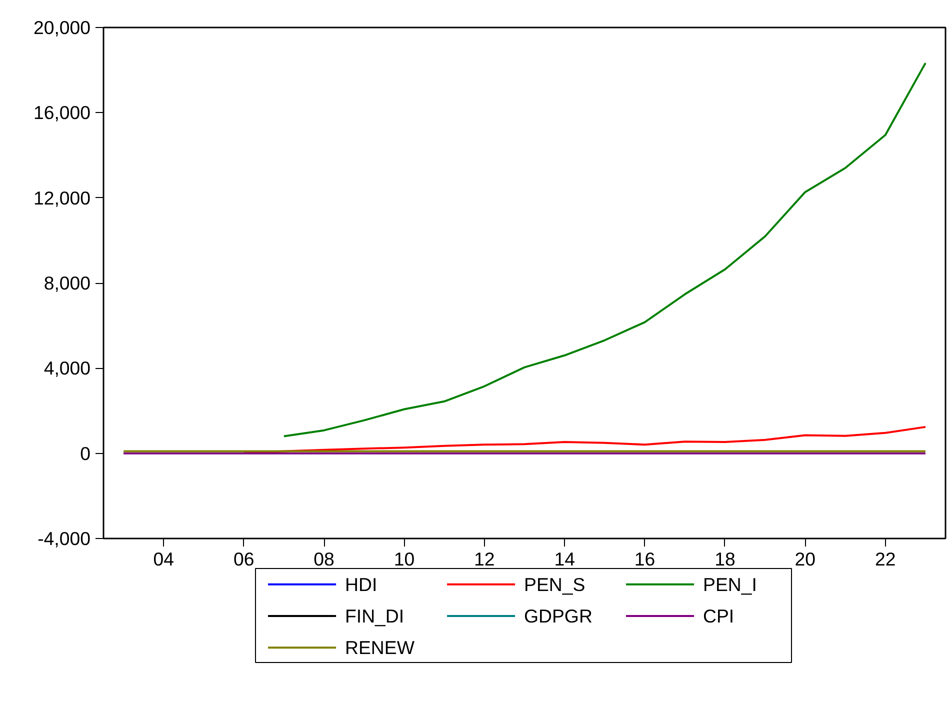  Describe the element at coordinates (324, 559) in the screenshot. I see `x-tick-label: 08` at that location.